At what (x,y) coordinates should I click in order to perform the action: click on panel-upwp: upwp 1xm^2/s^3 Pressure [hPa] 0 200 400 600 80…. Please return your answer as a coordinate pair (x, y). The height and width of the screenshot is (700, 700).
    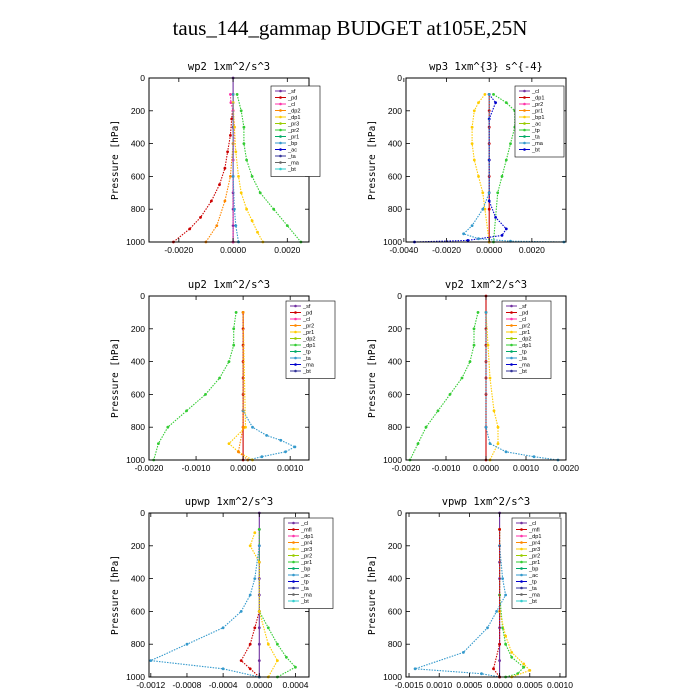
    Looking at the image, I should click on (222, 593).